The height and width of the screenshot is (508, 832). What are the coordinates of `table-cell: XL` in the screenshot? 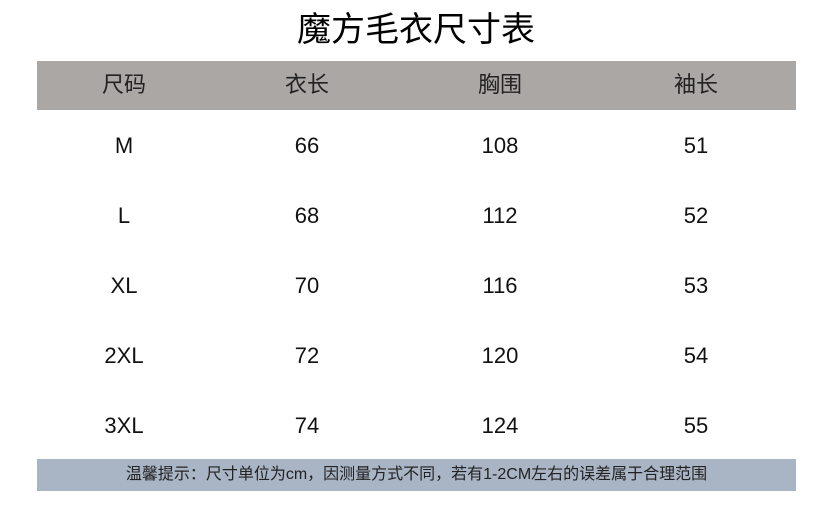 It's located at (124, 285).